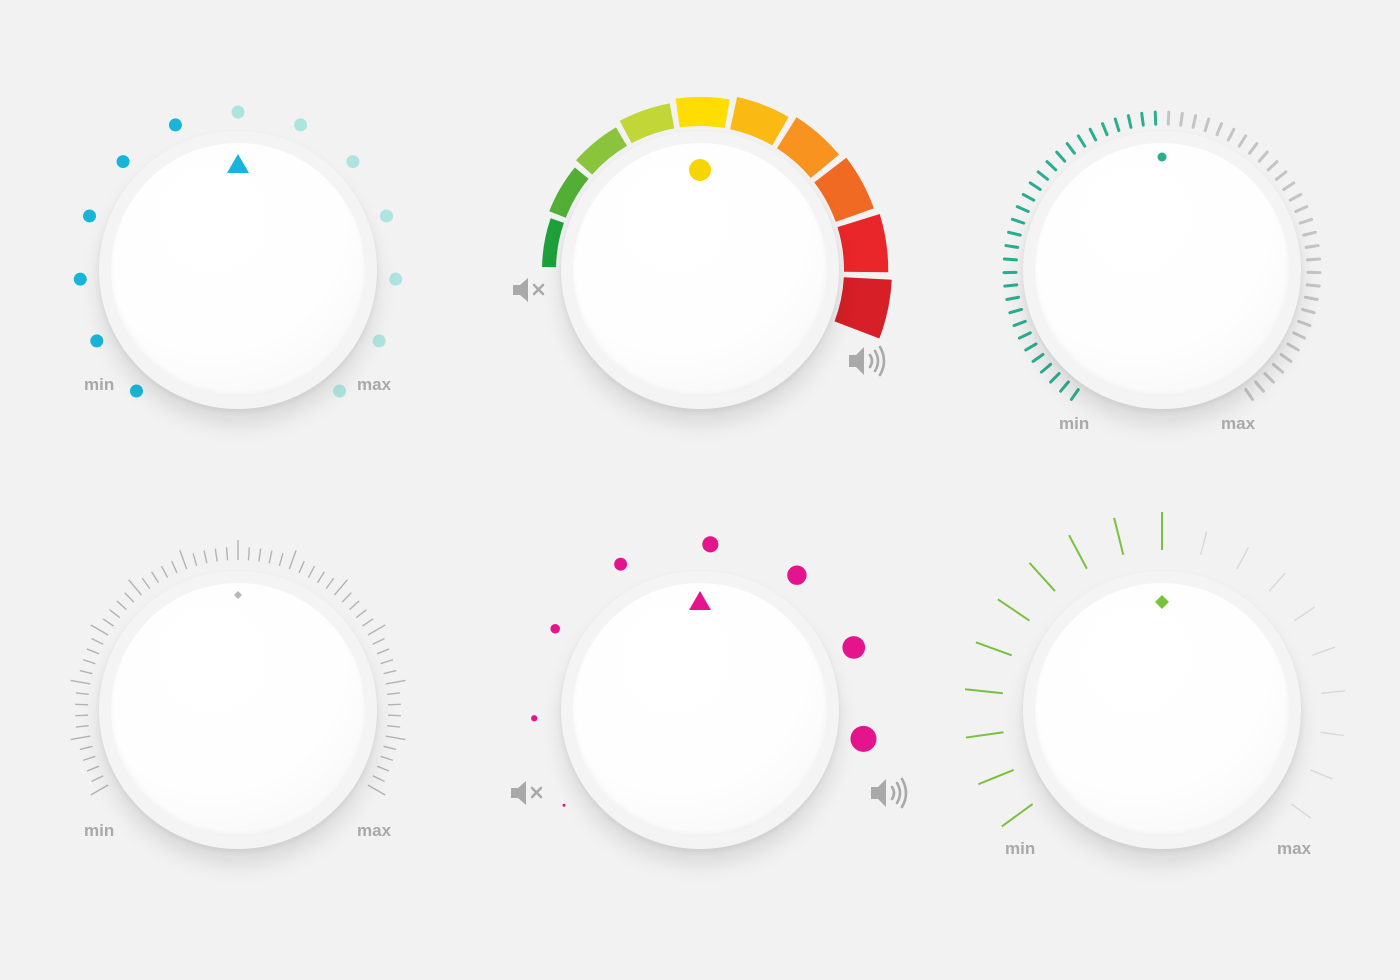 The image size is (1400, 980). Describe the element at coordinates (700, 270) in the screenshot. I see `knob-rainbow-segments-dial` at that location.